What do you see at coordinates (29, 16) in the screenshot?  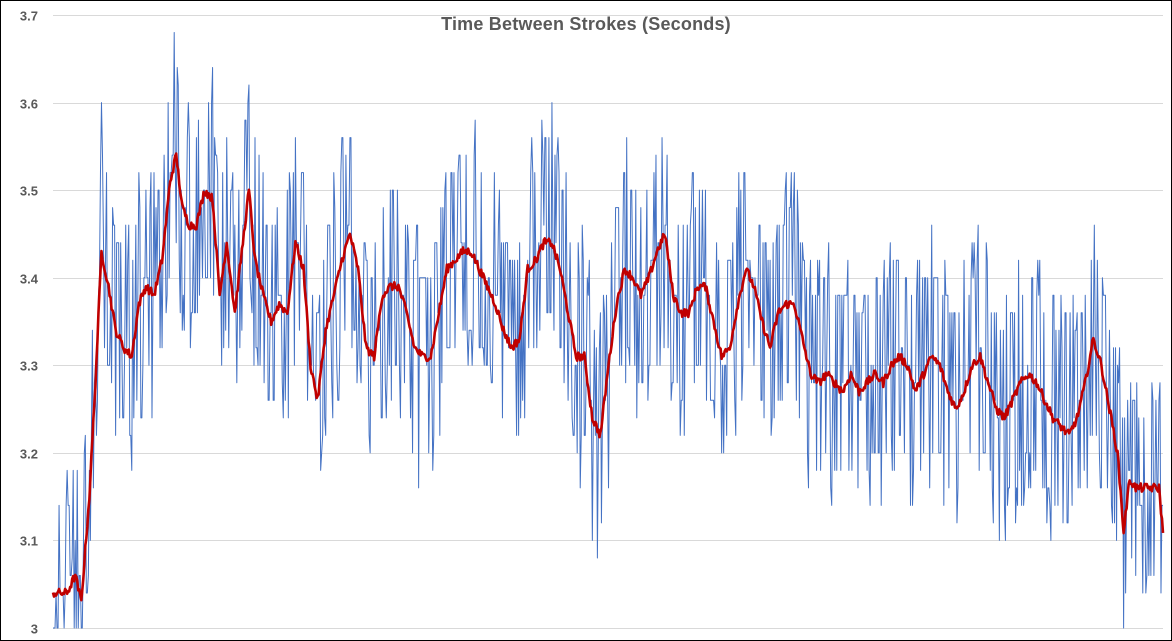 I see `y-tick-label: 3.7` at bounding box center [29, 16].